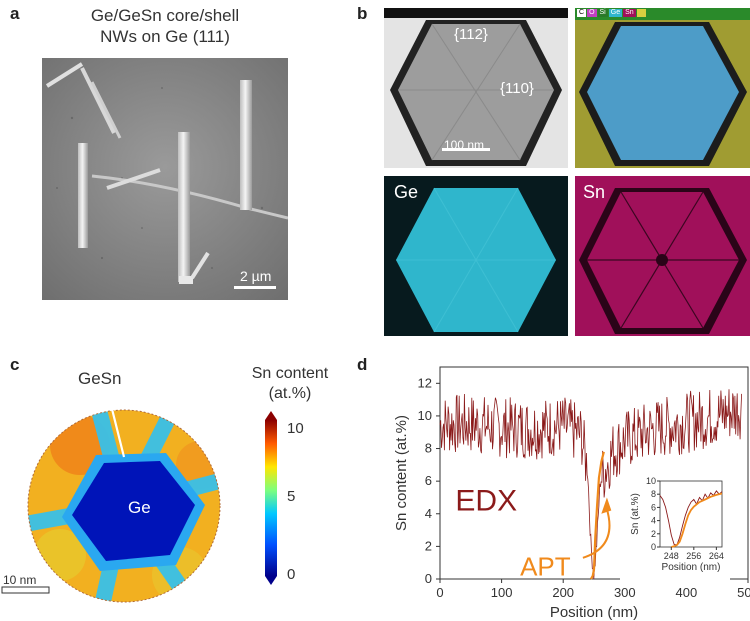 The image size is (750, 621). I want to click on y-tick-label: 4, so click(428, 513).